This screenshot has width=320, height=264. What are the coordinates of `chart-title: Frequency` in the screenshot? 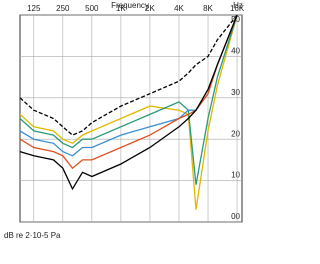 It's located at (130, 5).